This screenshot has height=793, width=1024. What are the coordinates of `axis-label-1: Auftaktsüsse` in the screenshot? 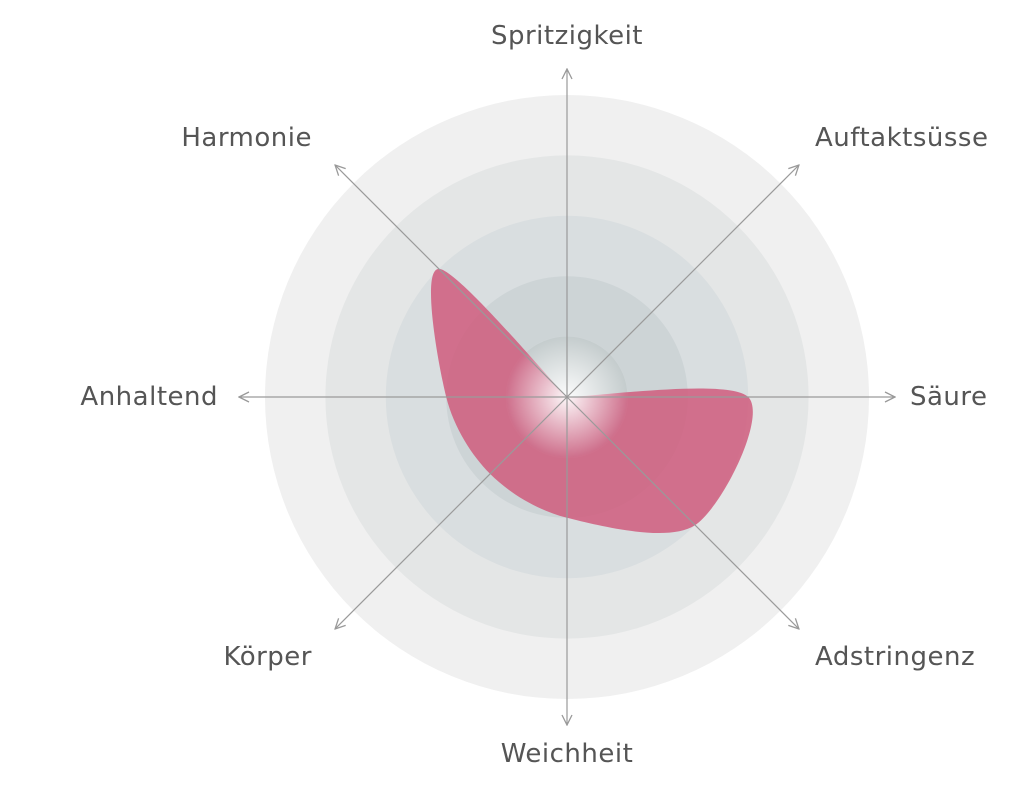 It's located at (901, 138).